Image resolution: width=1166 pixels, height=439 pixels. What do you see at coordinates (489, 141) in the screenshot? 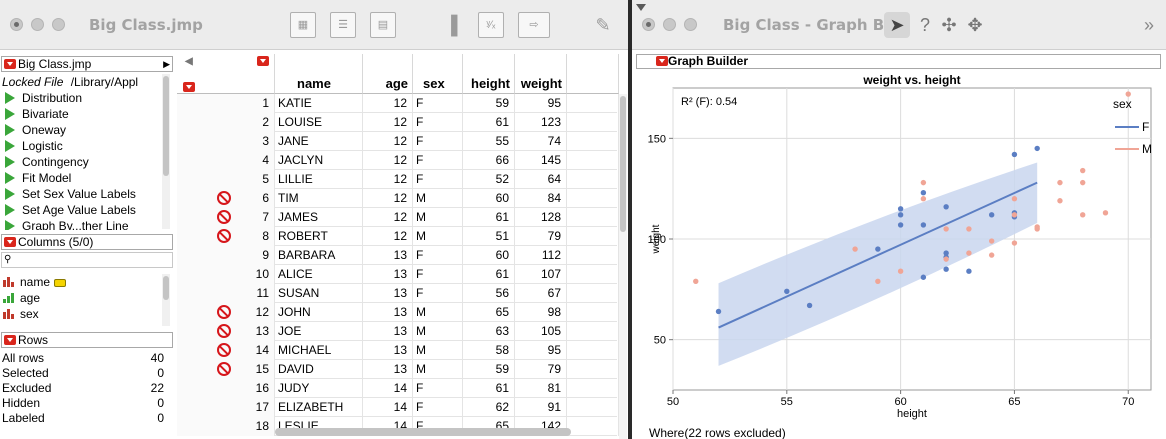
I see `cell-height: 55` at bounding box center [489, 141].